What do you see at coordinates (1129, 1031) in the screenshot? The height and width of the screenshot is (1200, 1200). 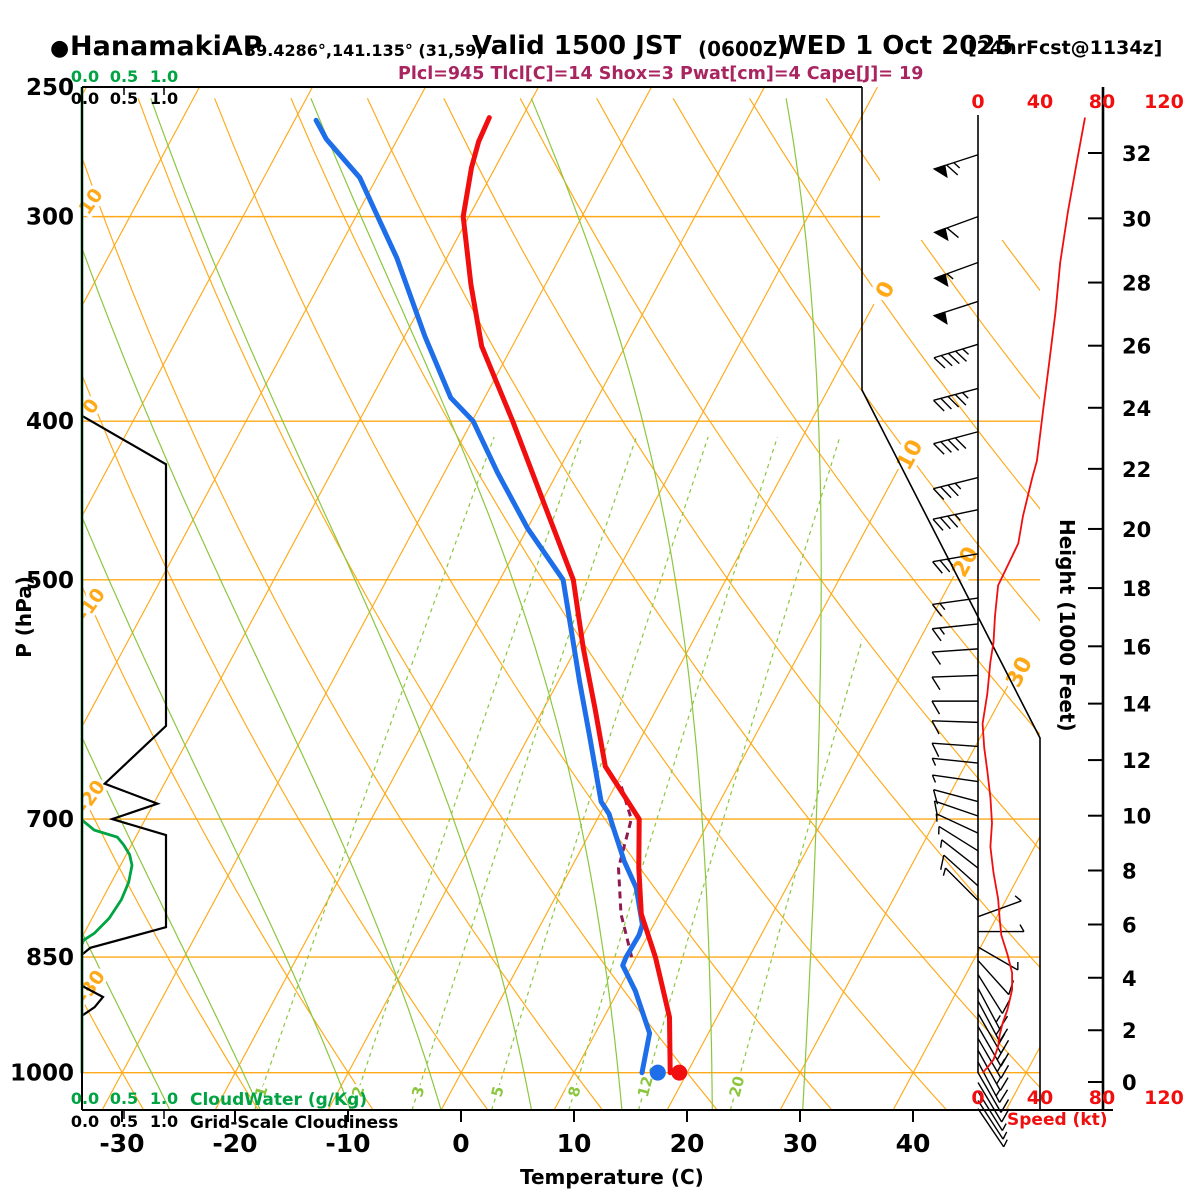 I see `svg-text: 2` at bounding box center [1129, 1031].